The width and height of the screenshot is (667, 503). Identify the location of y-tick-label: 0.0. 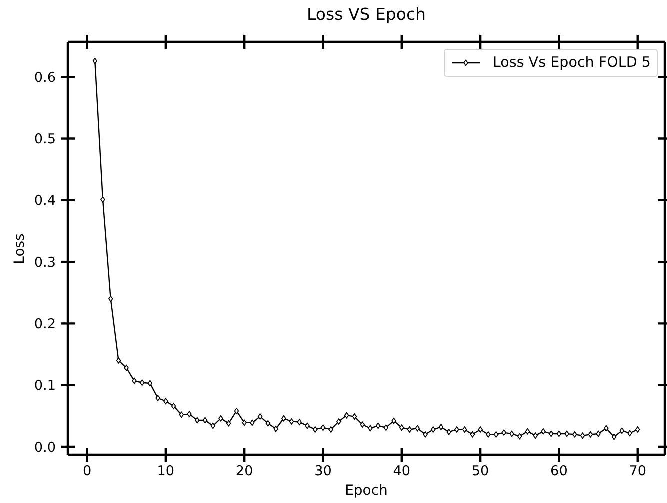
(45, 448).